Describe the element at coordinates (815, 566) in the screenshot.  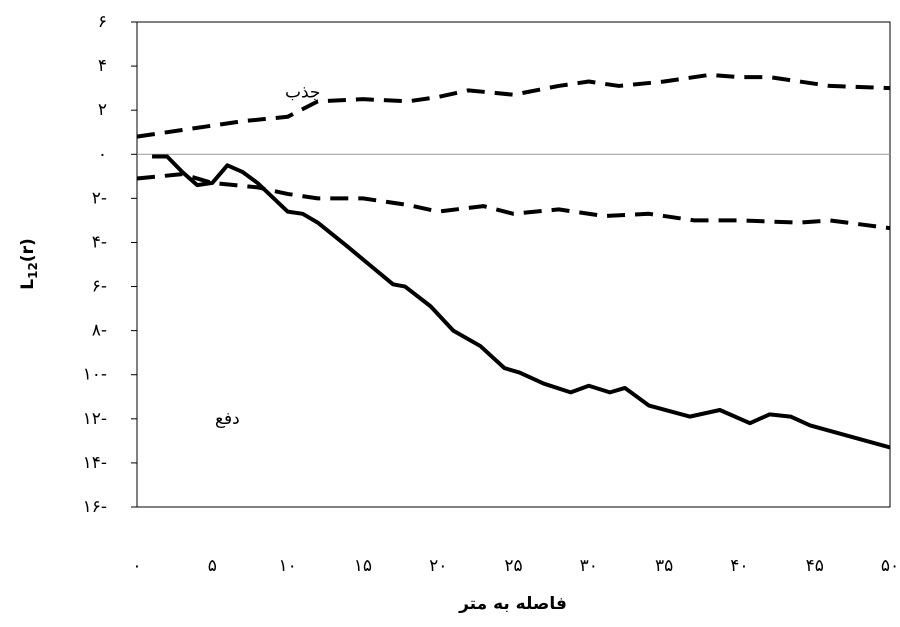
I see `x-tick-label: ۴۵` at that location.